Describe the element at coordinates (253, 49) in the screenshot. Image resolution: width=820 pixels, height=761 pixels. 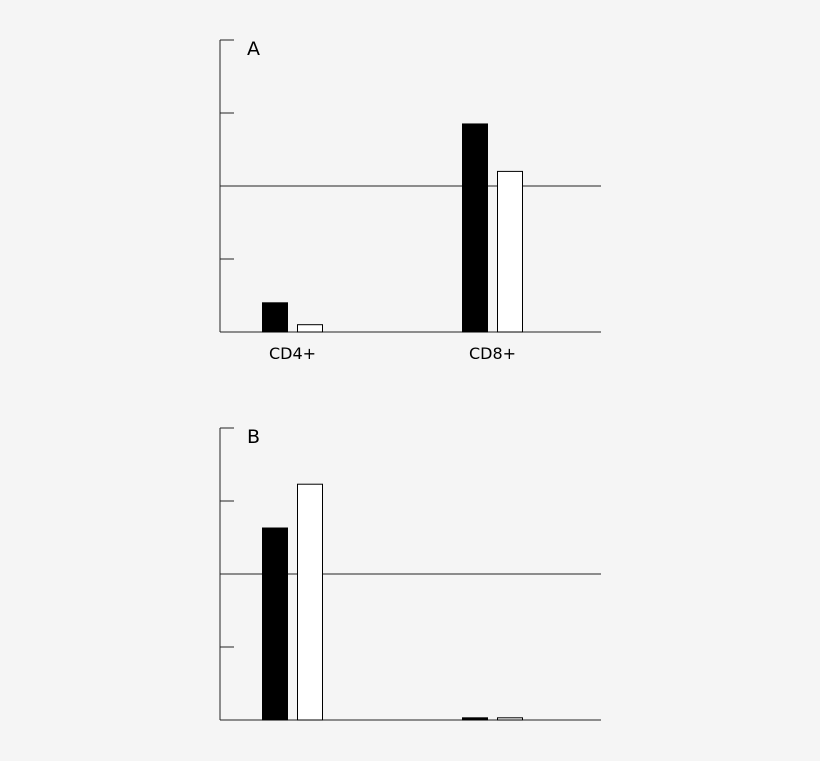
I see `panel-a-label: A` at that location.